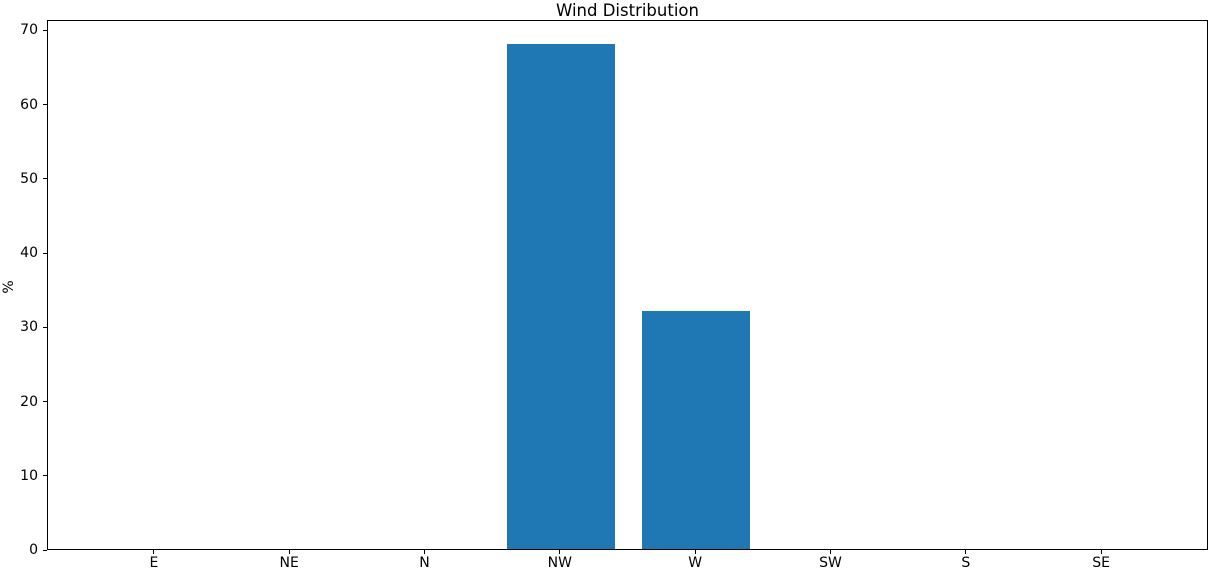 This screenshot has width=1209, height=571. What do you see at coordinates (9, 287) in the screenshot?
I see `y-axis-label: %` at bounding box center [9, 287].